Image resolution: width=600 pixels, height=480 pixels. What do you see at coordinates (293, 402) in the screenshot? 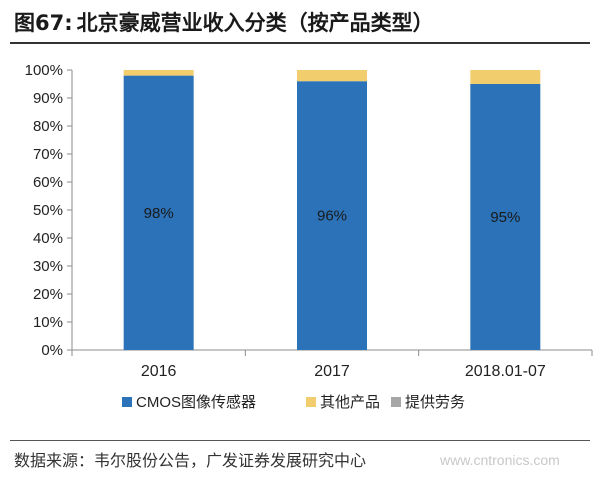
I see `chart-legend: CMOS图像传感器 其他产品 提供劳务` at bounding box center [293, 402].